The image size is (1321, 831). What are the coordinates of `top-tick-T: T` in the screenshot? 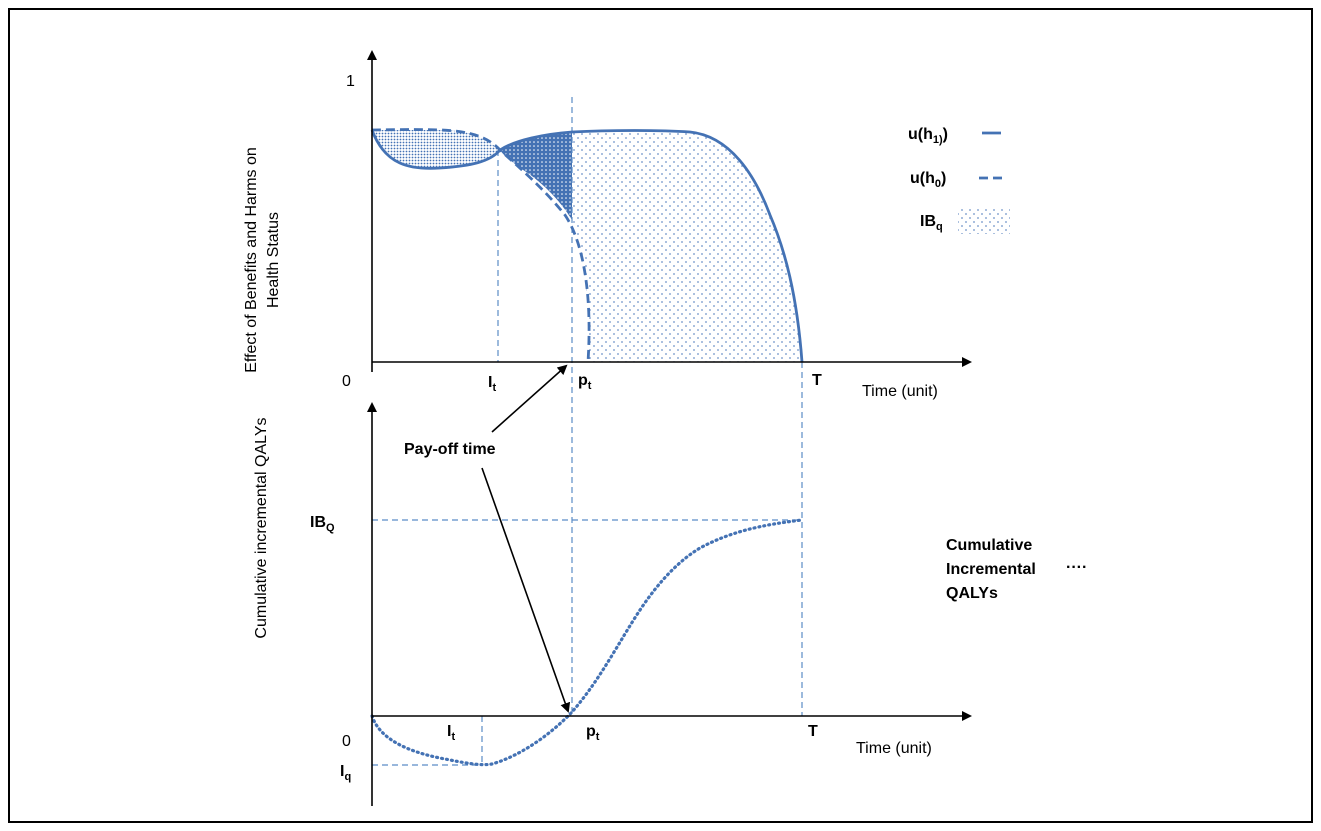 It's located at (817, 380).